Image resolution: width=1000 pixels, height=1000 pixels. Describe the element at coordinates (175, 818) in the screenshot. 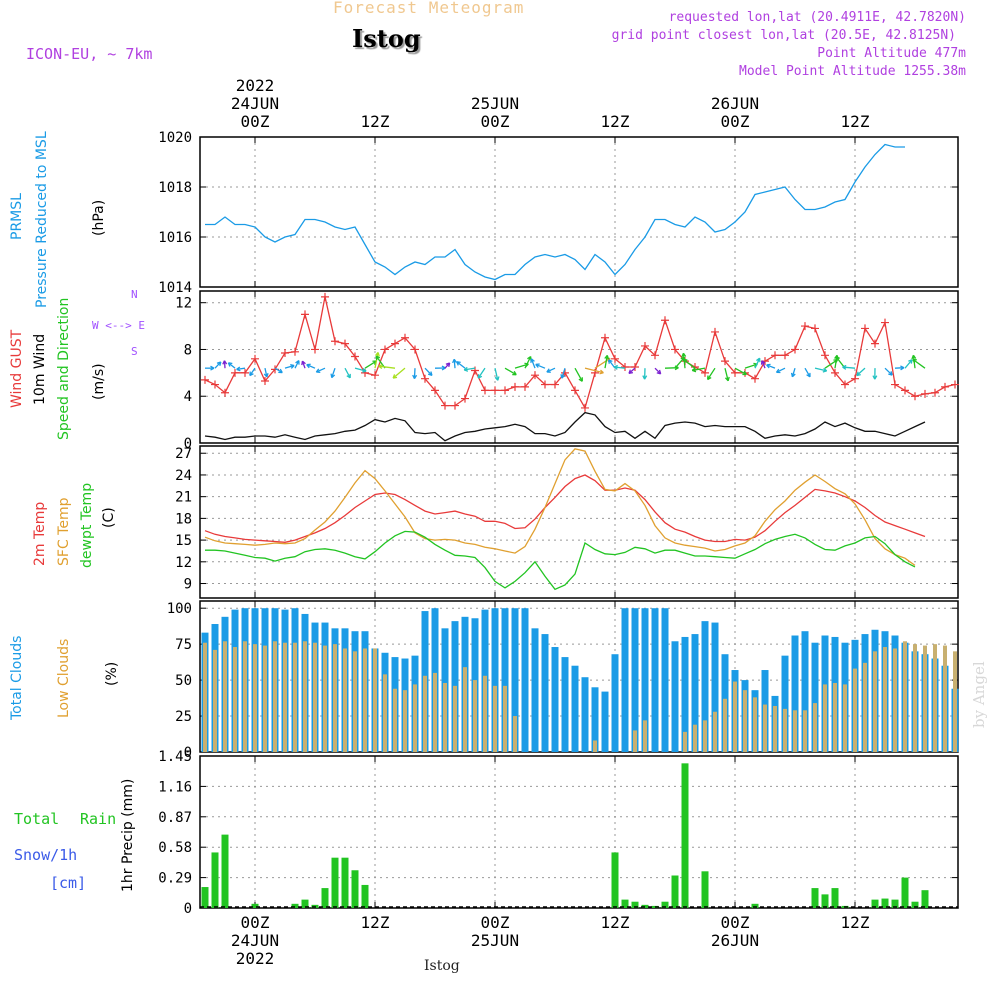

I see `y-tick-label: 0.87` at that location.